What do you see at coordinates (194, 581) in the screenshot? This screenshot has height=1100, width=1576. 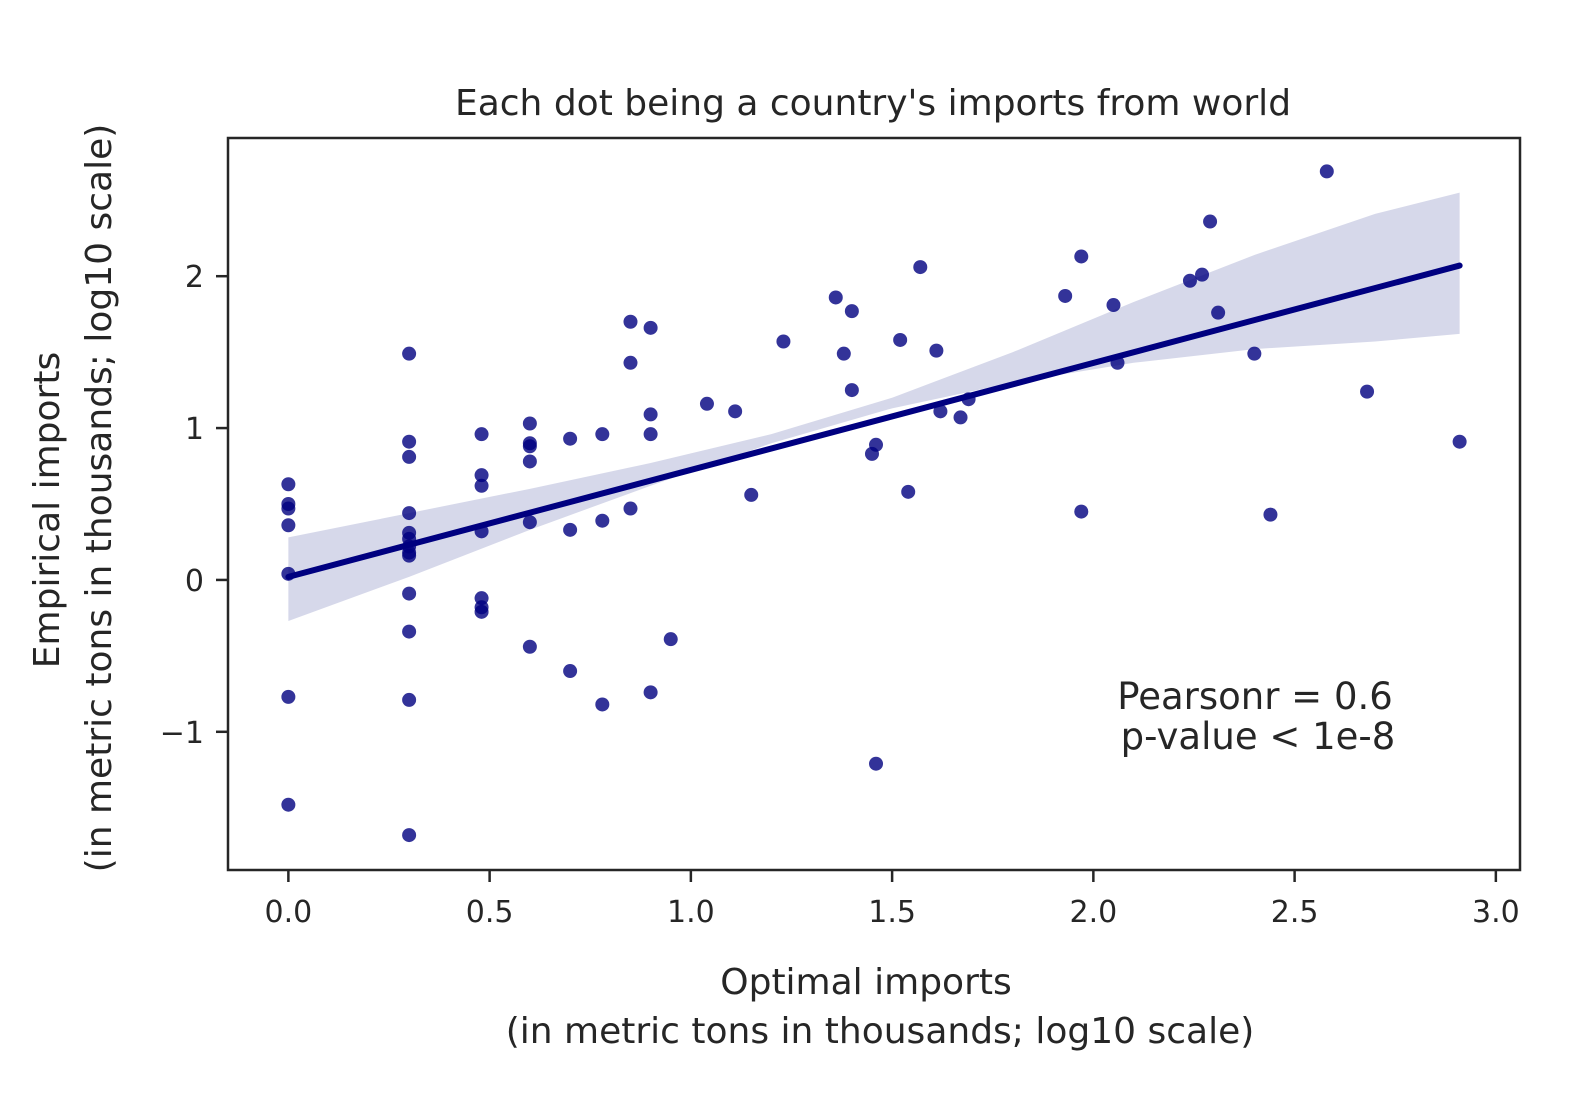 I see `y-tick-label: 0` at bounding box center [194, 581].